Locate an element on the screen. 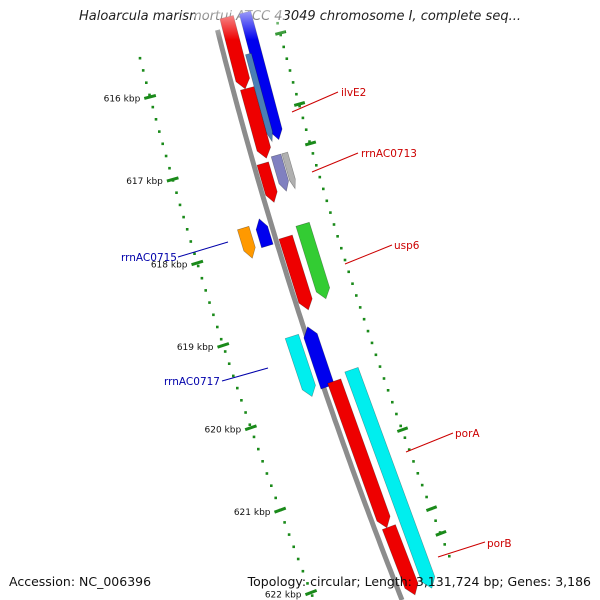 Image resolution: width=600 pixels, height=600 pixels. gene-arrow-usp6 is located at coordinates (313, 260).